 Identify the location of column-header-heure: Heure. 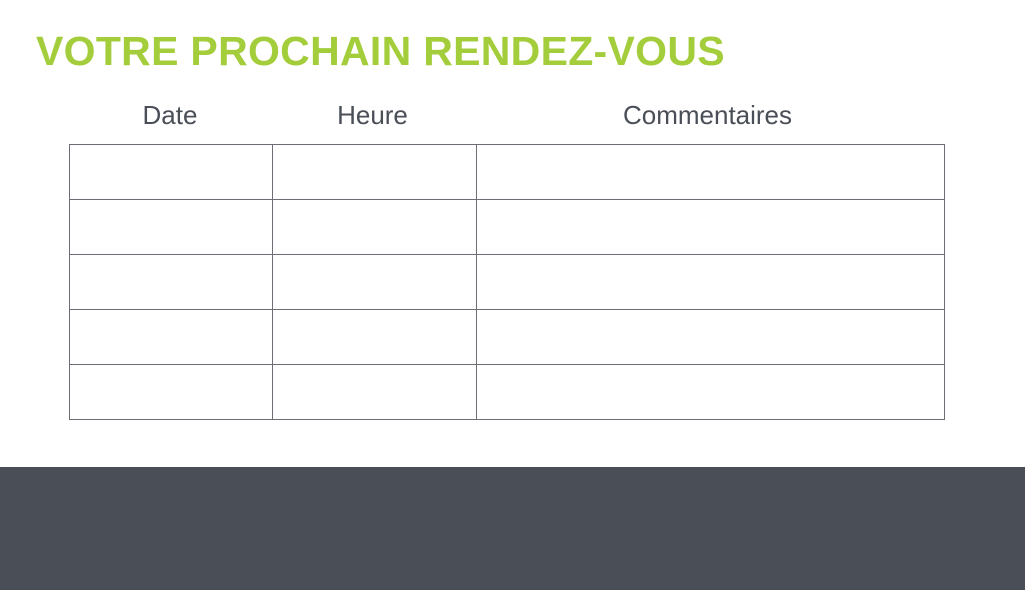
(372, 115).